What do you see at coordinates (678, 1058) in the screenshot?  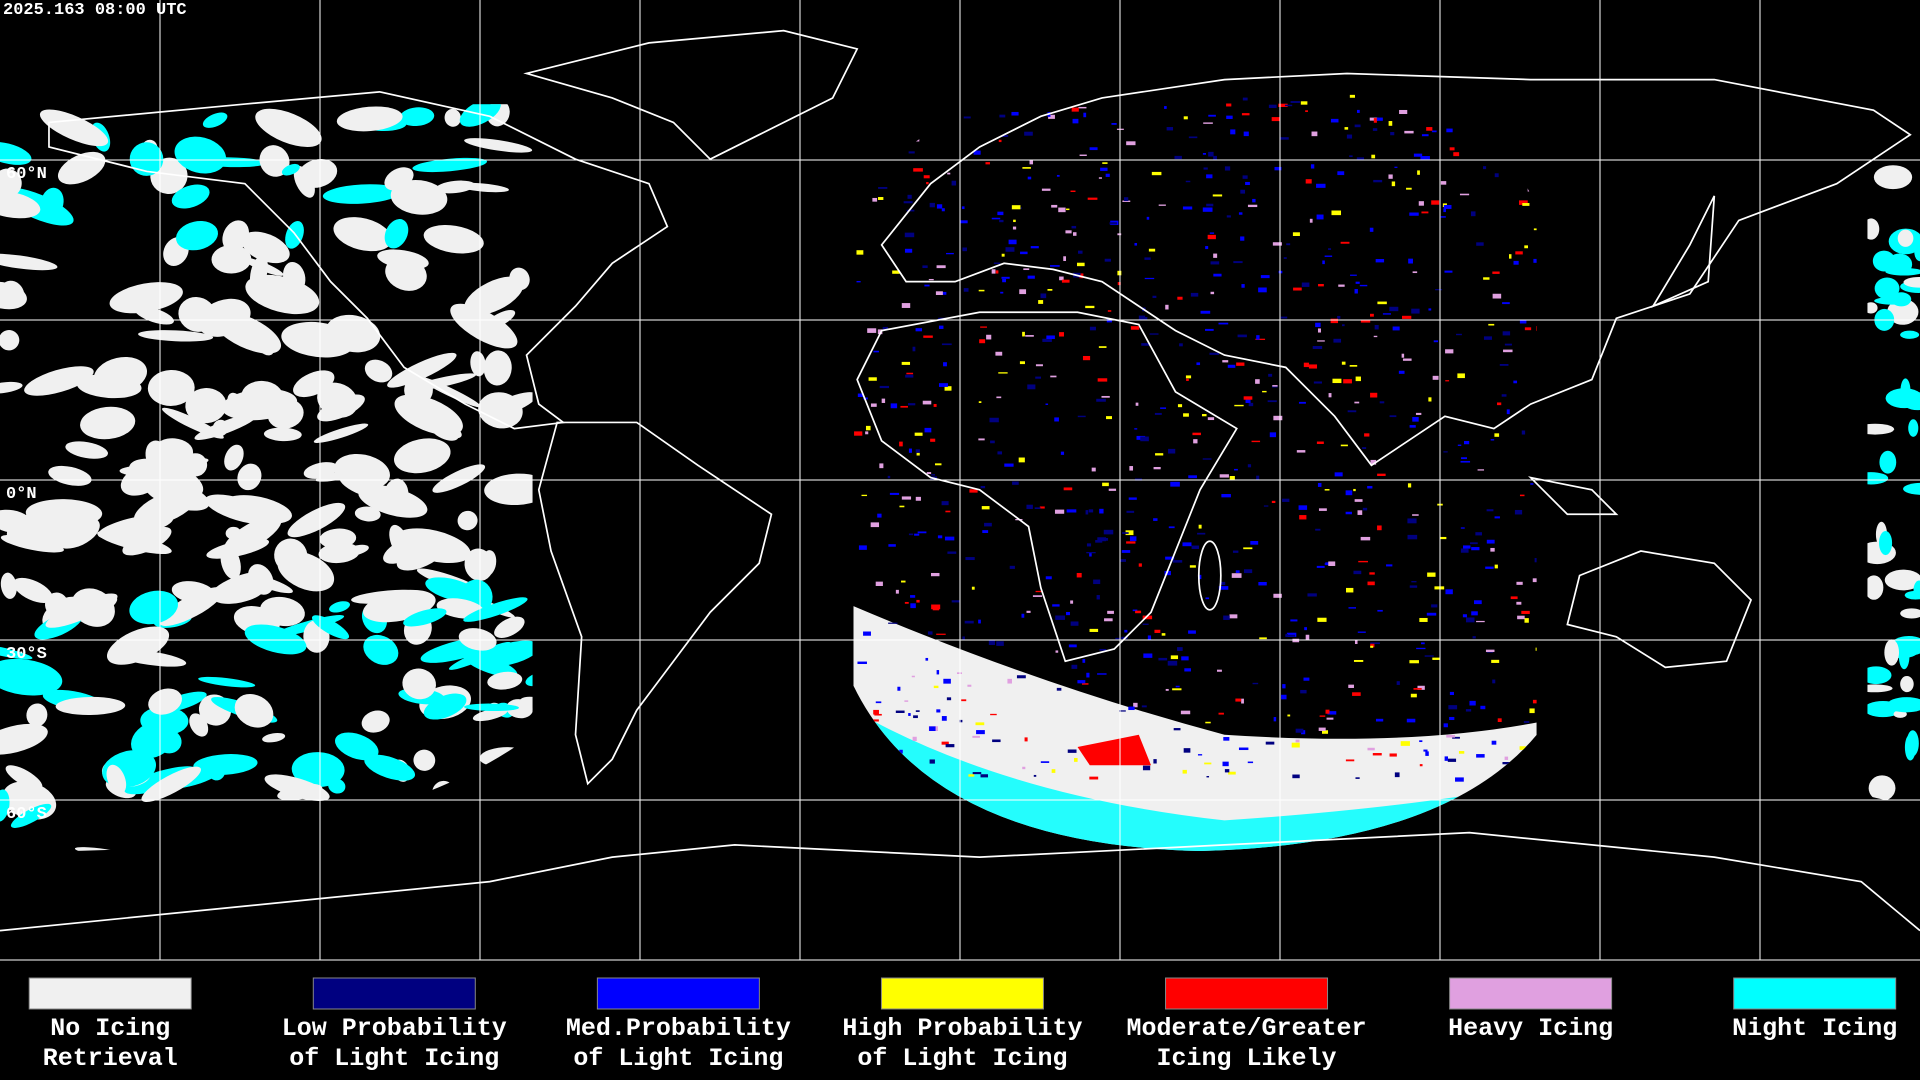 I see `legend-label: of Light Icing` at bounding box center [678, 1058].